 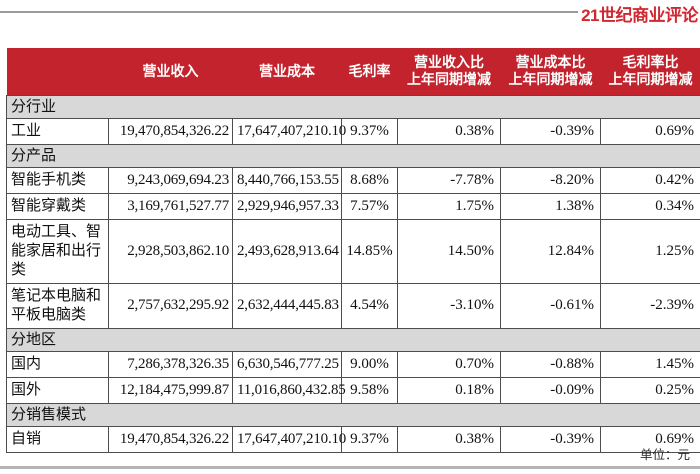 What do you see at coordinates (650, 364) in the screenshot?
I see `cell-value: 1.45%` at bounding box center [650, 364].